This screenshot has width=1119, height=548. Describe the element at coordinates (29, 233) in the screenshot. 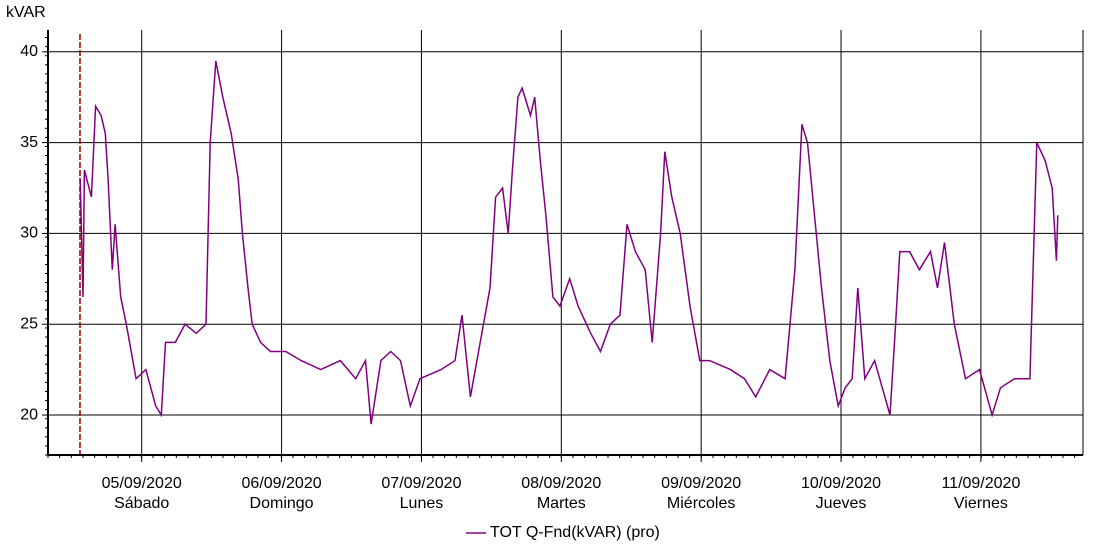

I see `y-tick-label: 30` at that location.